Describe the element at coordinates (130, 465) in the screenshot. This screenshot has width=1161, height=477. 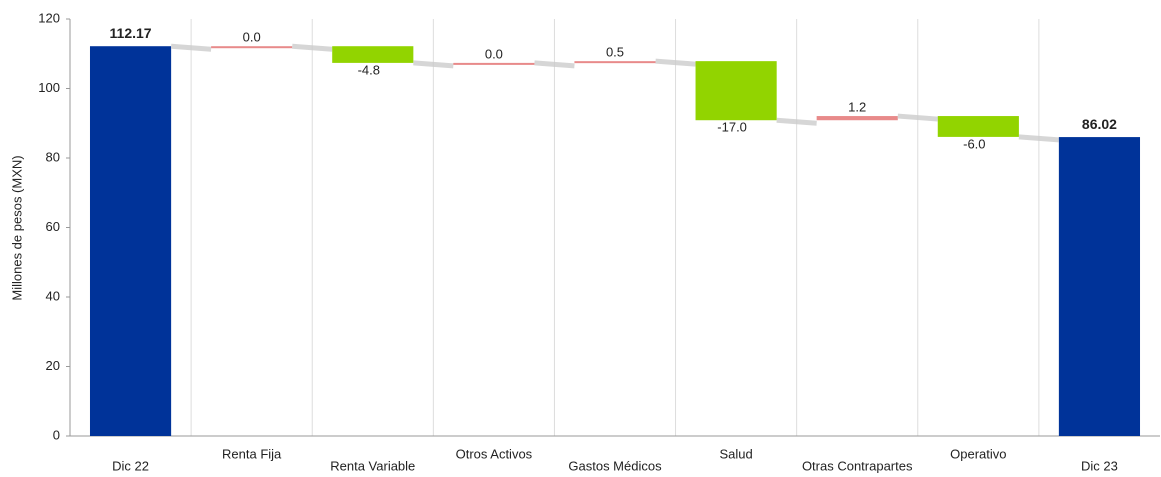
I see `x-tick-label: Dic 22` at that location.